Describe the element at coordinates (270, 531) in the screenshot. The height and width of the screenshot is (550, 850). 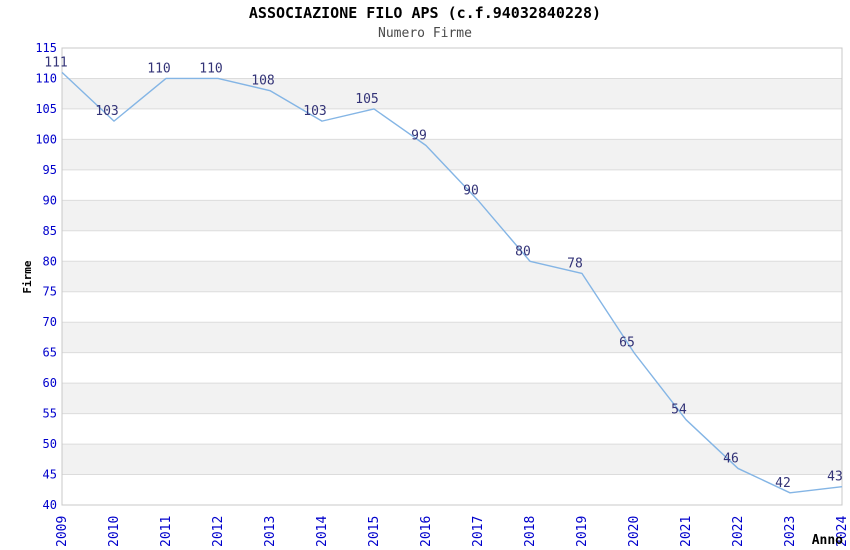
I see `x-axis-tick-label: 2013` at that location.